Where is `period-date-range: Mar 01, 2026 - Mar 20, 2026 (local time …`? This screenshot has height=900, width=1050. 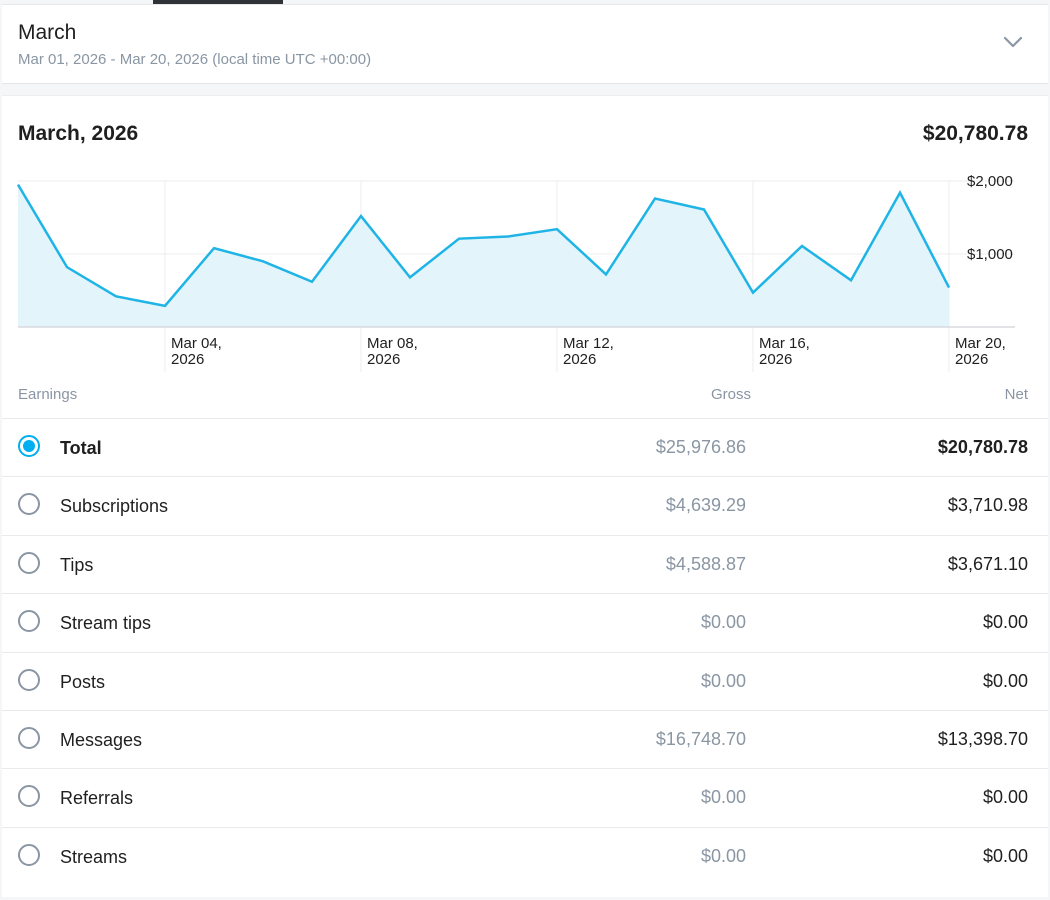
period-date-range: Mar 01, 2026 - Mar 20, 2026 (local time … is located at coordinates (195, 59).